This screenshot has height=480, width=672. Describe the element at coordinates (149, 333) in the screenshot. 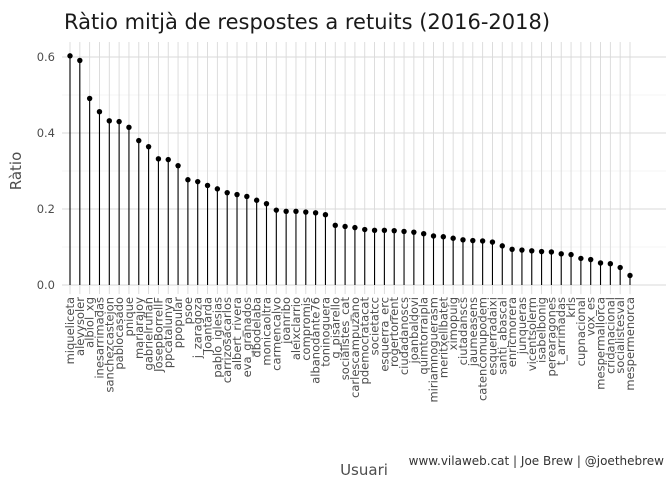

I see `x-tick-label-gabrielrufian: gabrielrufian` at that location.